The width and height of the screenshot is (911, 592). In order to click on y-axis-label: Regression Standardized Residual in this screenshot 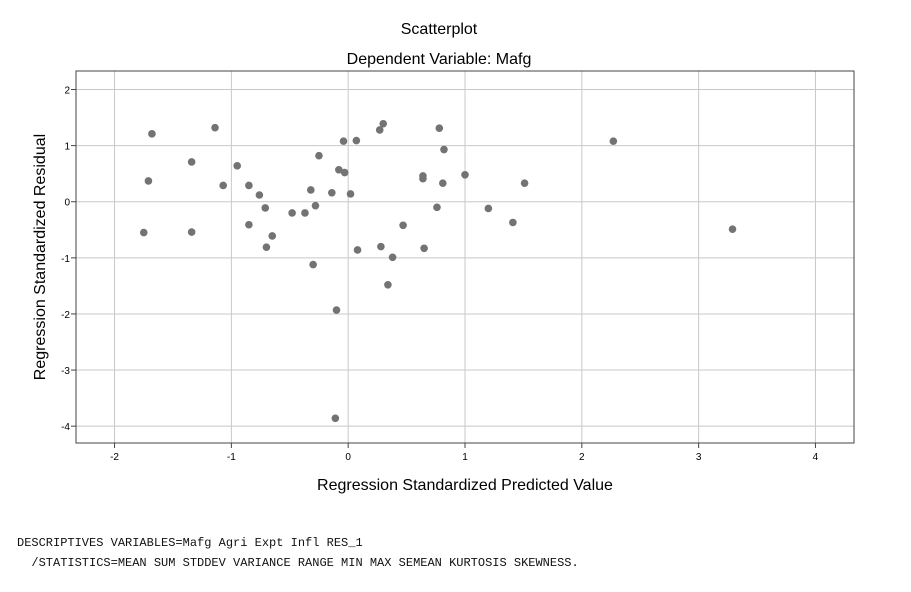, I will do `click(40, 257)`.